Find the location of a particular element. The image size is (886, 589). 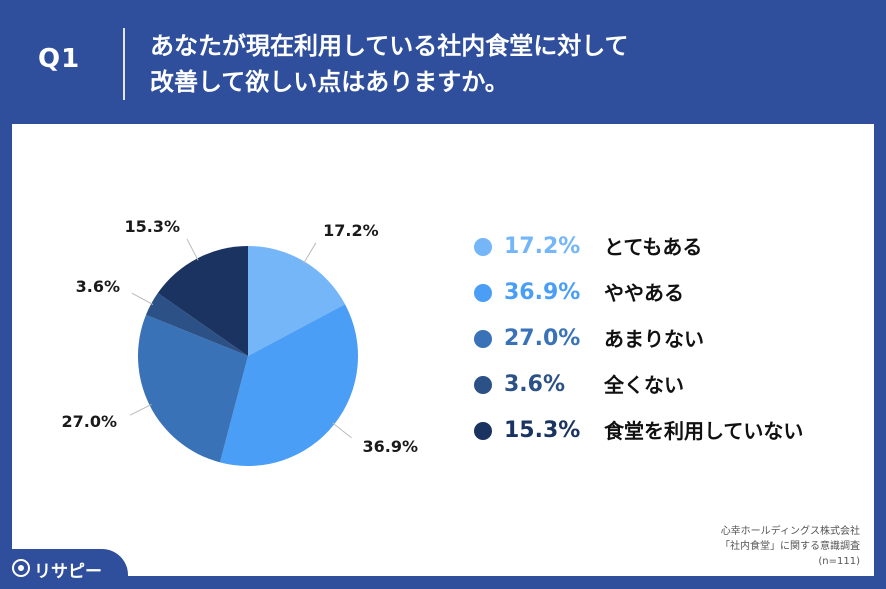

legend-label-3: 全くない is located at coordinates (644, 385).